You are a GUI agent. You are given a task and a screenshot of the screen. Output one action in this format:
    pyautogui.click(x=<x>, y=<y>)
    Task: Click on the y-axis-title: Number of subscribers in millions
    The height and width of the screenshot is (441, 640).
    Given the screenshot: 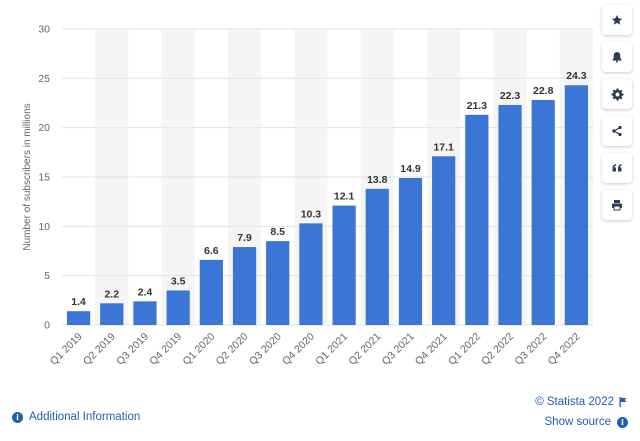 What is the action you would take?
    pyautogui.click(x=27, y=176)
    